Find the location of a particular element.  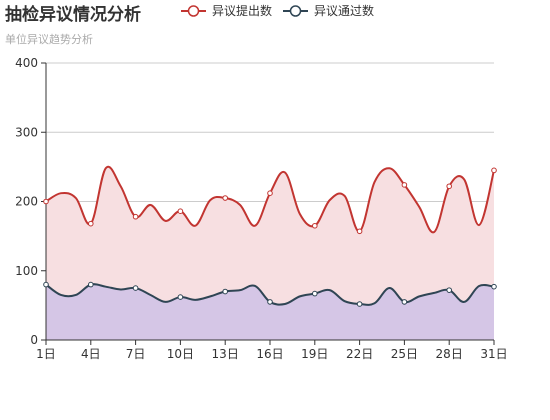

x-tick-label: 16日 is located at coordinates (269, 354).